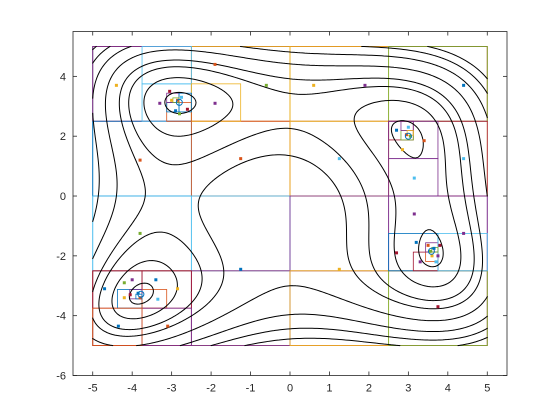 The image size is (560, 420). Describe the element at coordinates (329, 389) in the screenshot. I see `x-tick-label: 1` at that location.